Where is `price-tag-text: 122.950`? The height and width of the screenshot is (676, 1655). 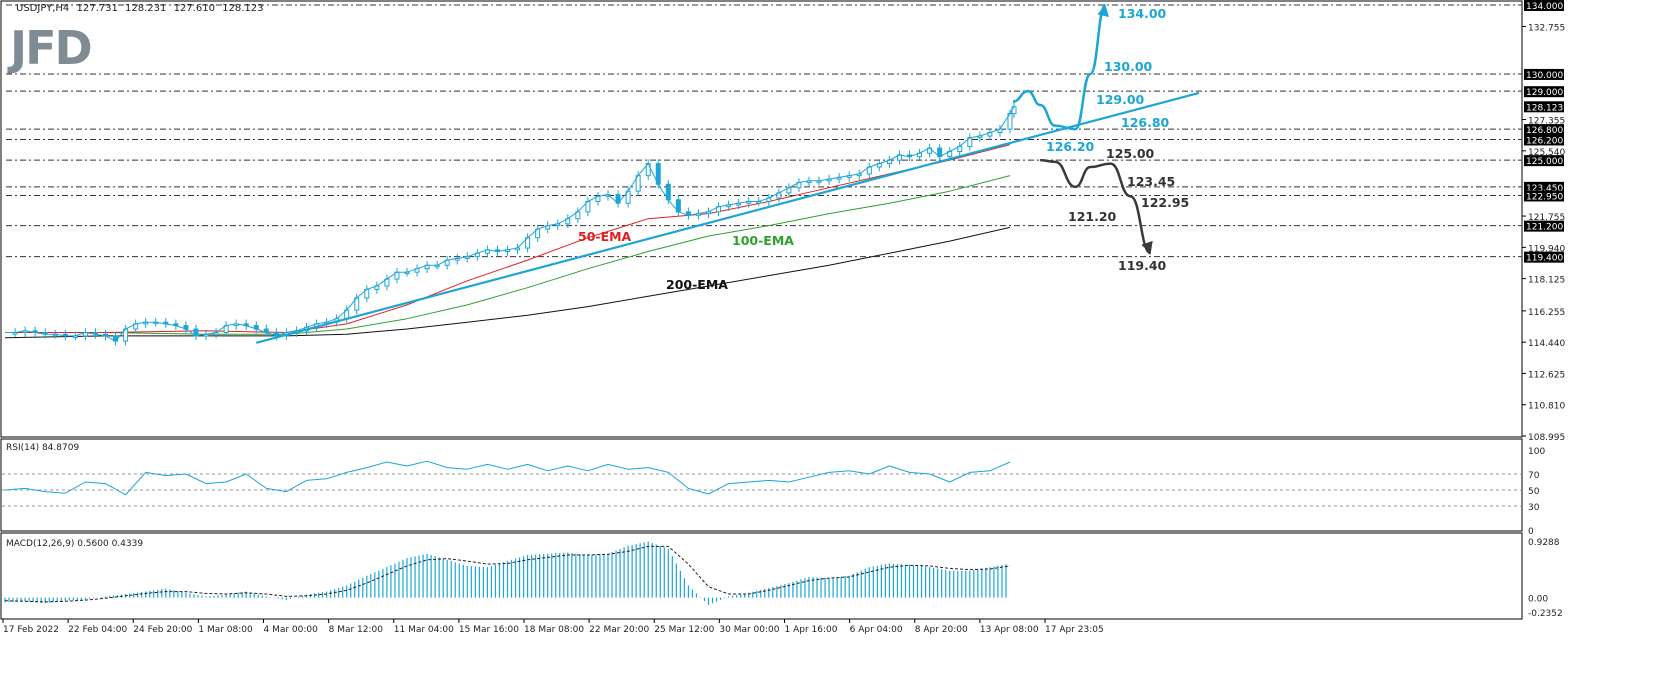 price-tag-text: 122.950 is located at coordinates (1544, 197).